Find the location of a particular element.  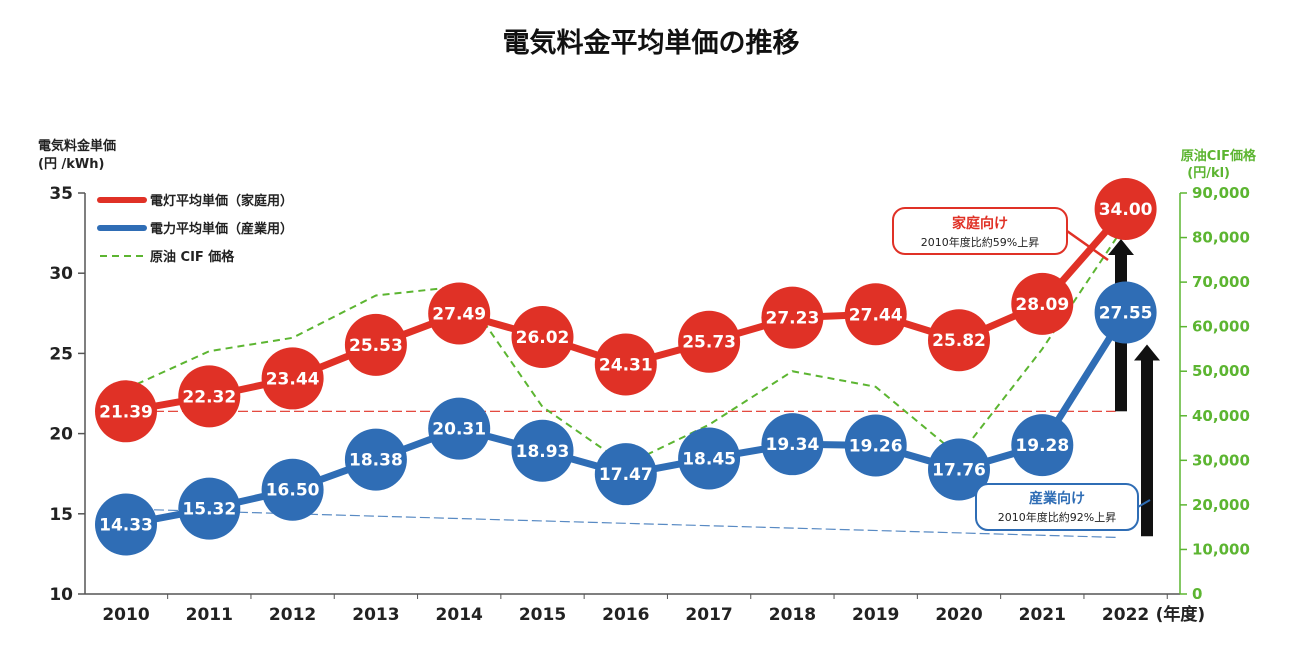

data-label-industrial: 18.38 is located at coordinates (376, 461).